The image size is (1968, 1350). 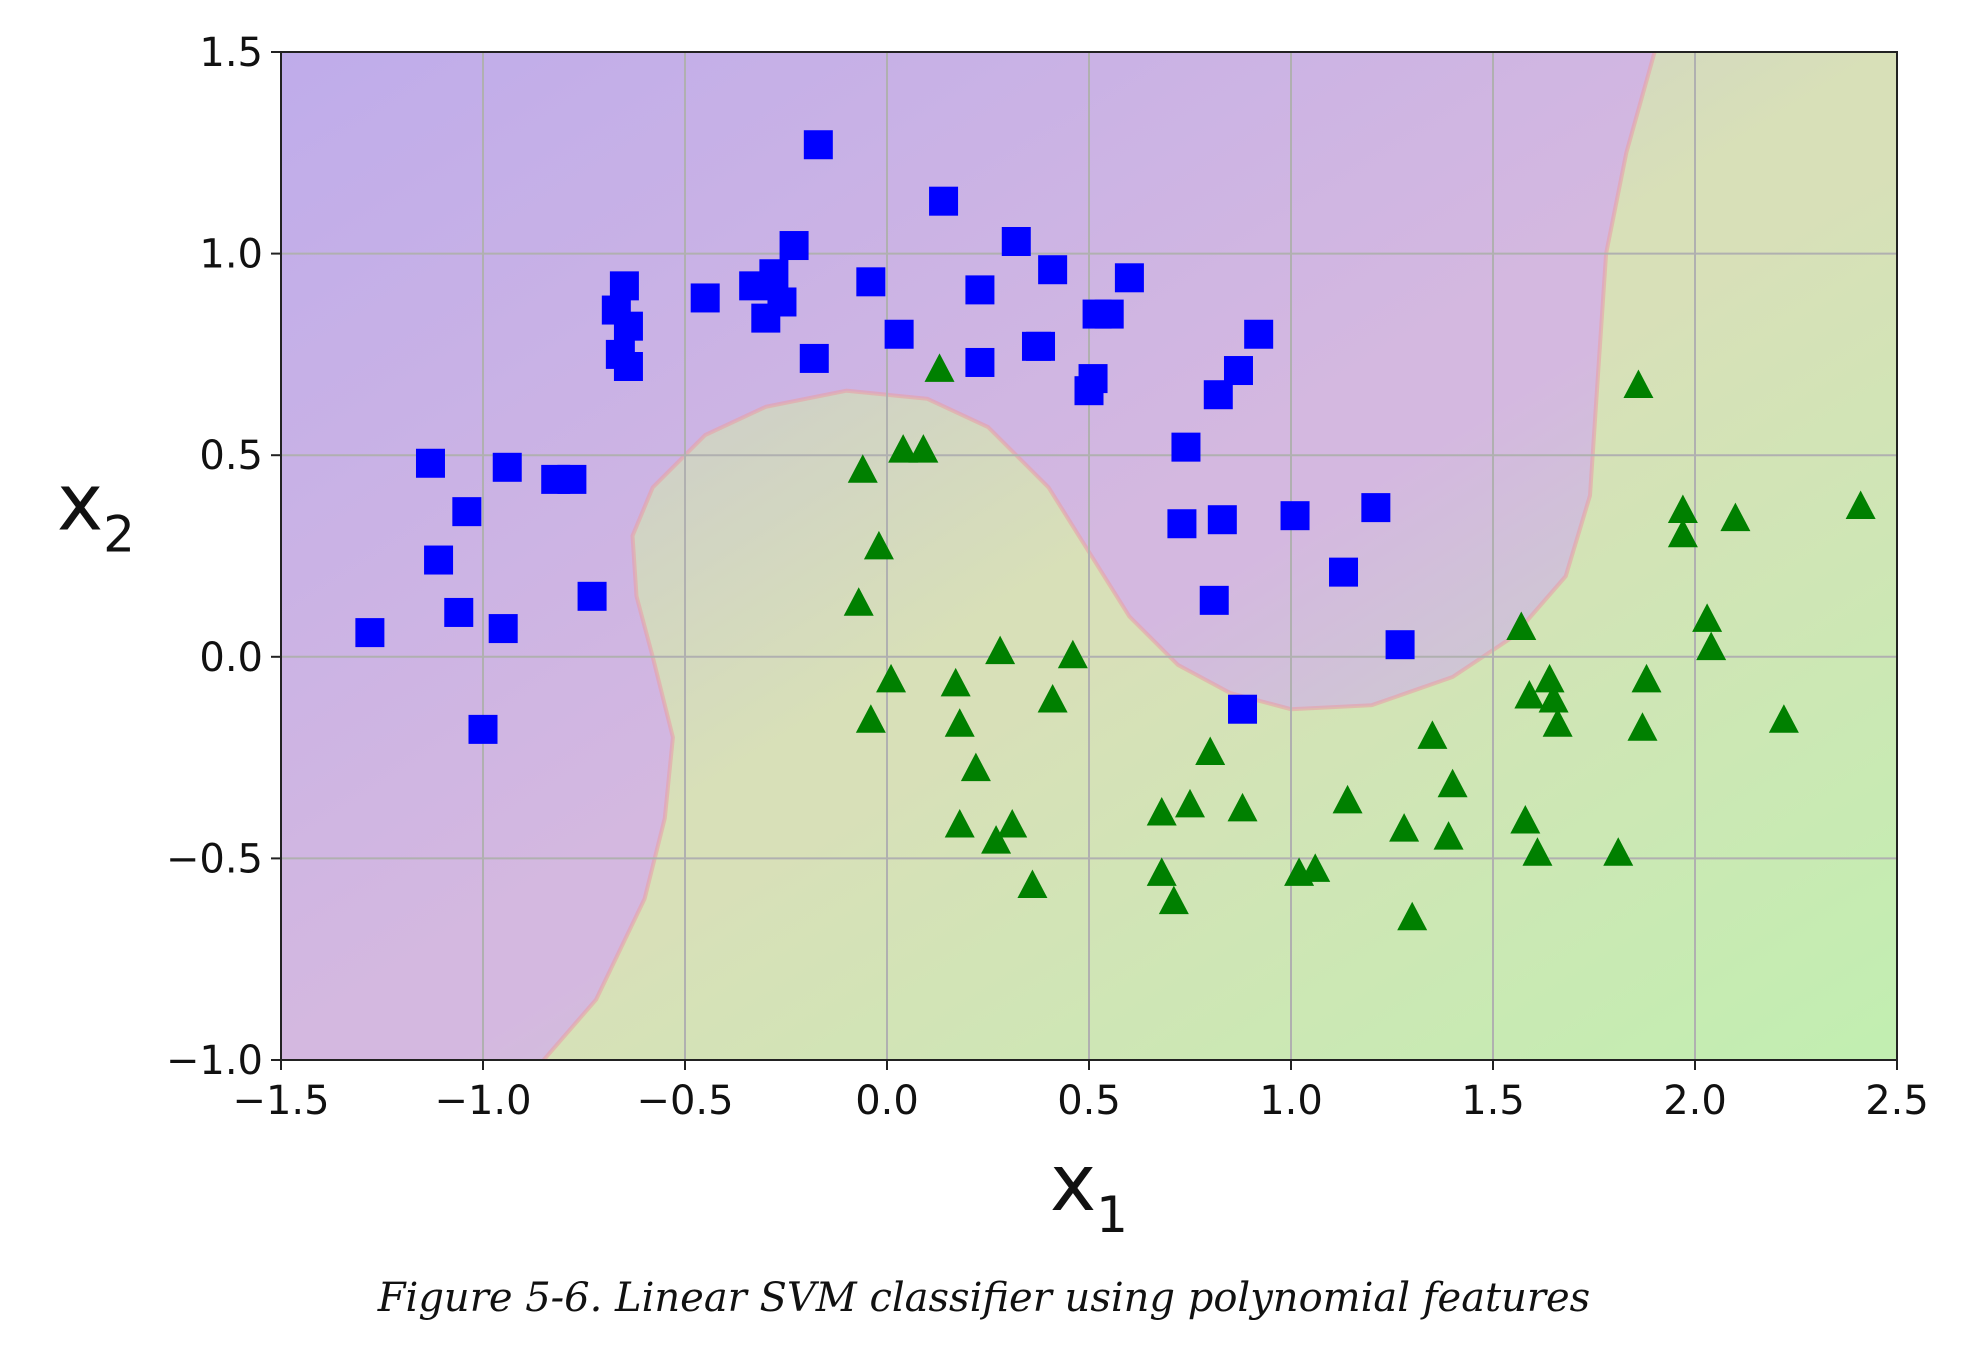 I want to click on y-tick-label: −0.5, so click(x=214, y=859).